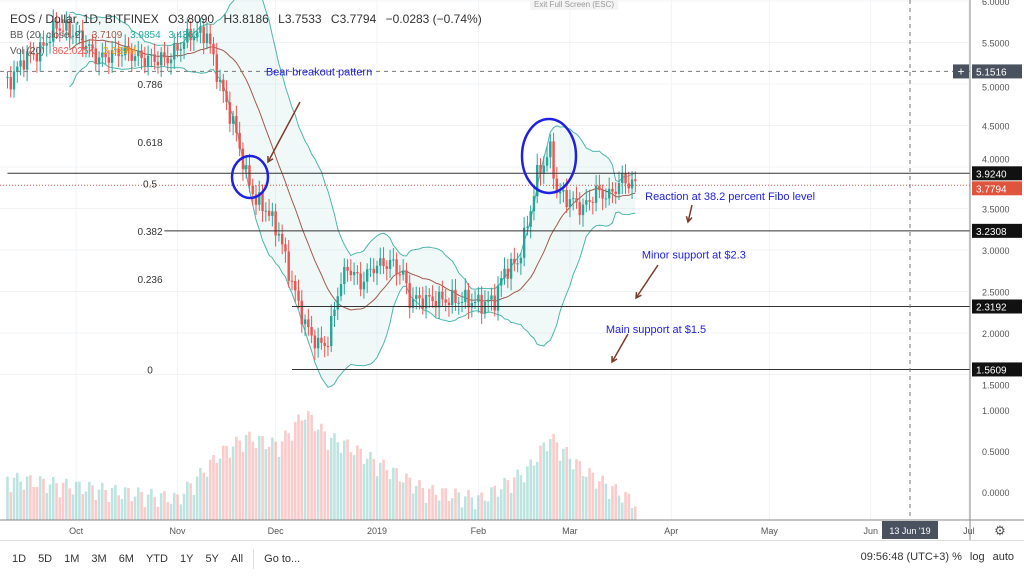 This screenshot has width=1024, height=577. I want to click on vol-label: Vol (20), so click(27, 51).